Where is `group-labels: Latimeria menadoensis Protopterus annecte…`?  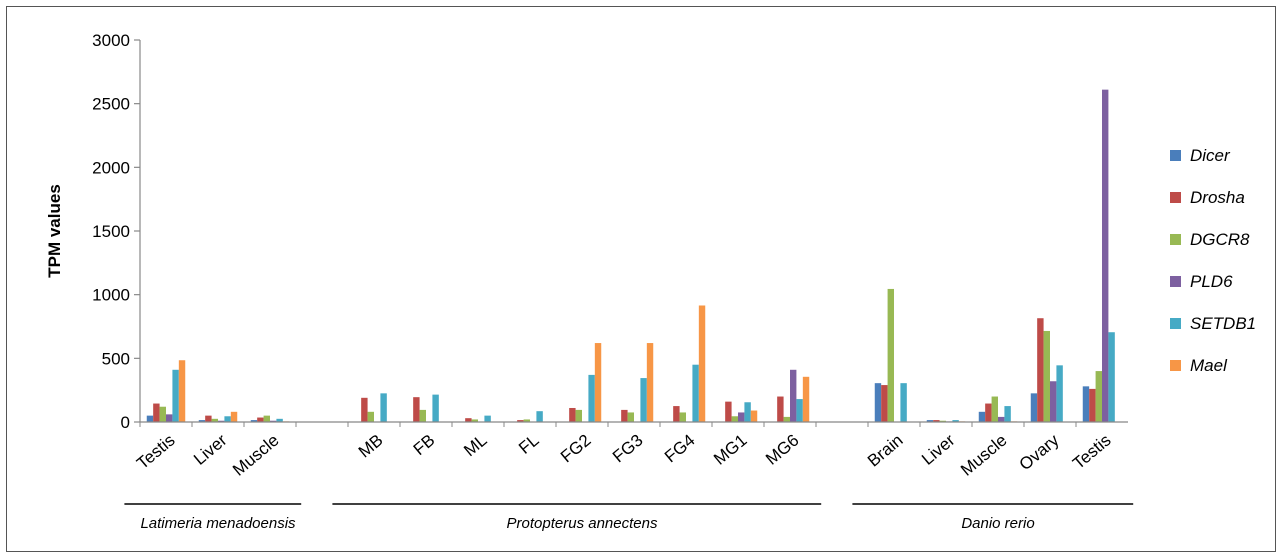 group-labels: Latimeria menadoensis Protopterus annecte… is located at coordinates (629, 517).